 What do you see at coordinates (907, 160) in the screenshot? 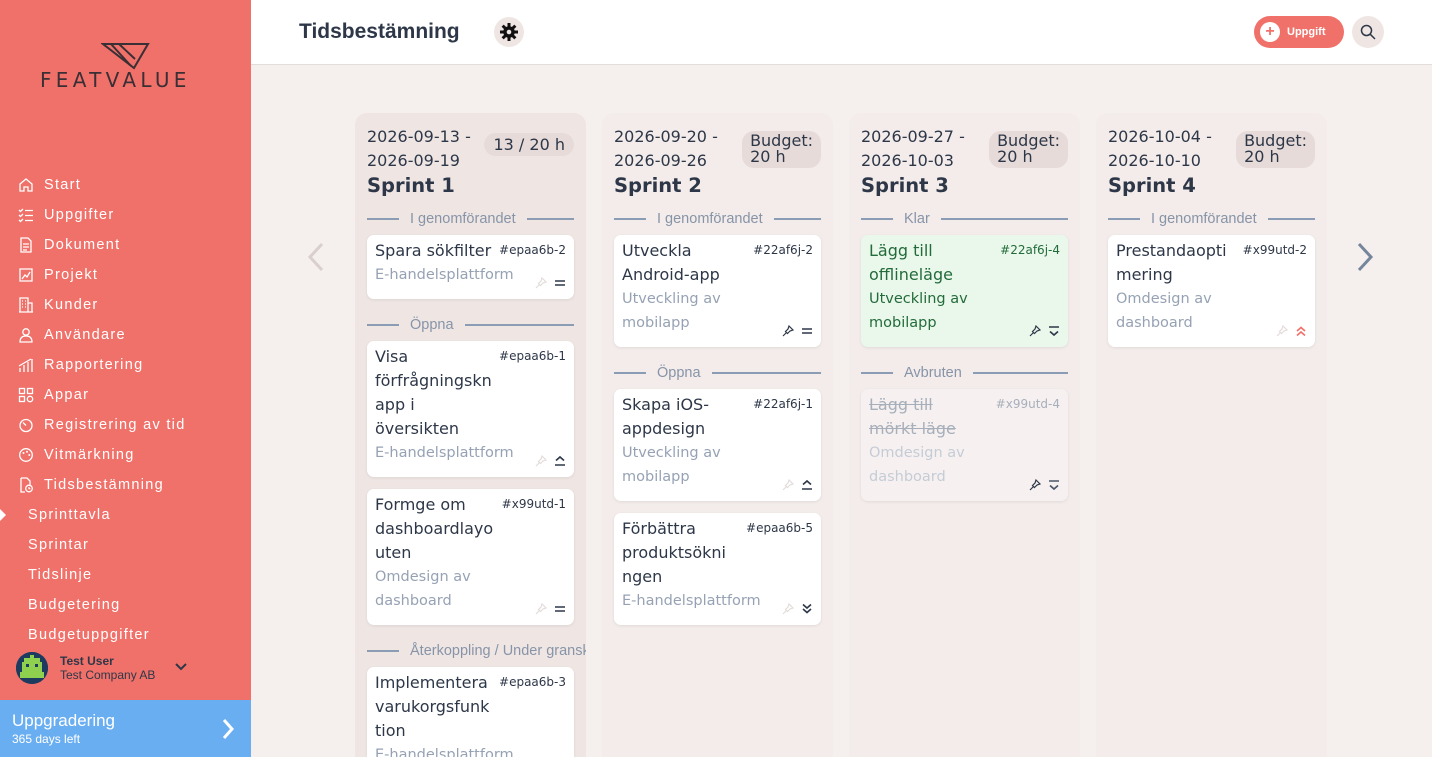
I see `text-line: 2026-10-03` at bounding box center [907, 160].